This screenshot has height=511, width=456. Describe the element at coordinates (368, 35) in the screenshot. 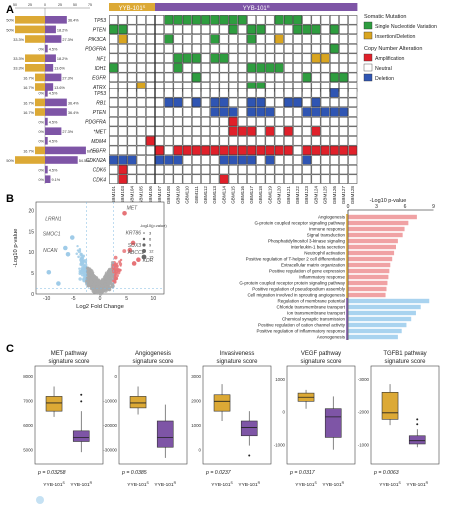

I see `legend-indel-swatch` at that location.